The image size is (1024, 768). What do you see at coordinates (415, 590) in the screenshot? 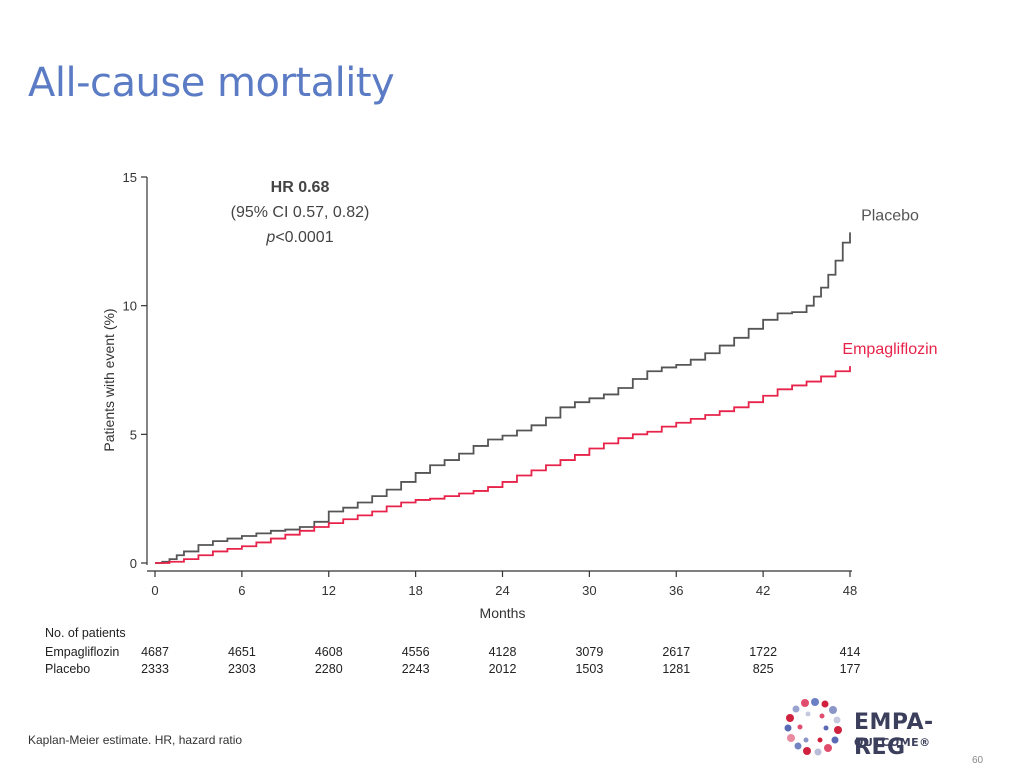
I see `x-tick-label: 18` at bounding box center [415, 590].